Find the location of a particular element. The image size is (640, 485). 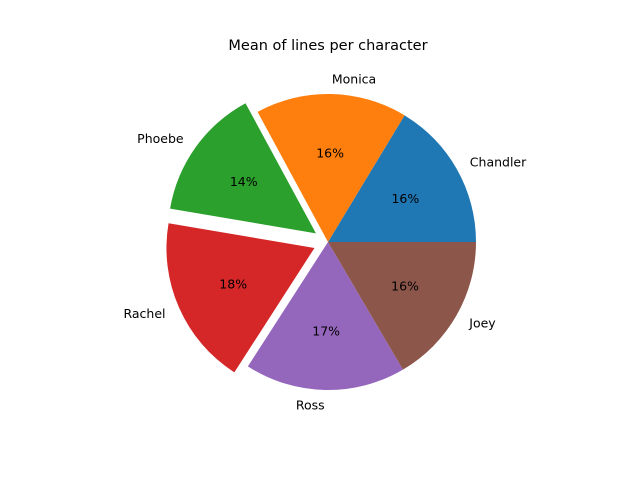

pie-label-monica: Monica is located at coordinates (354, 79).